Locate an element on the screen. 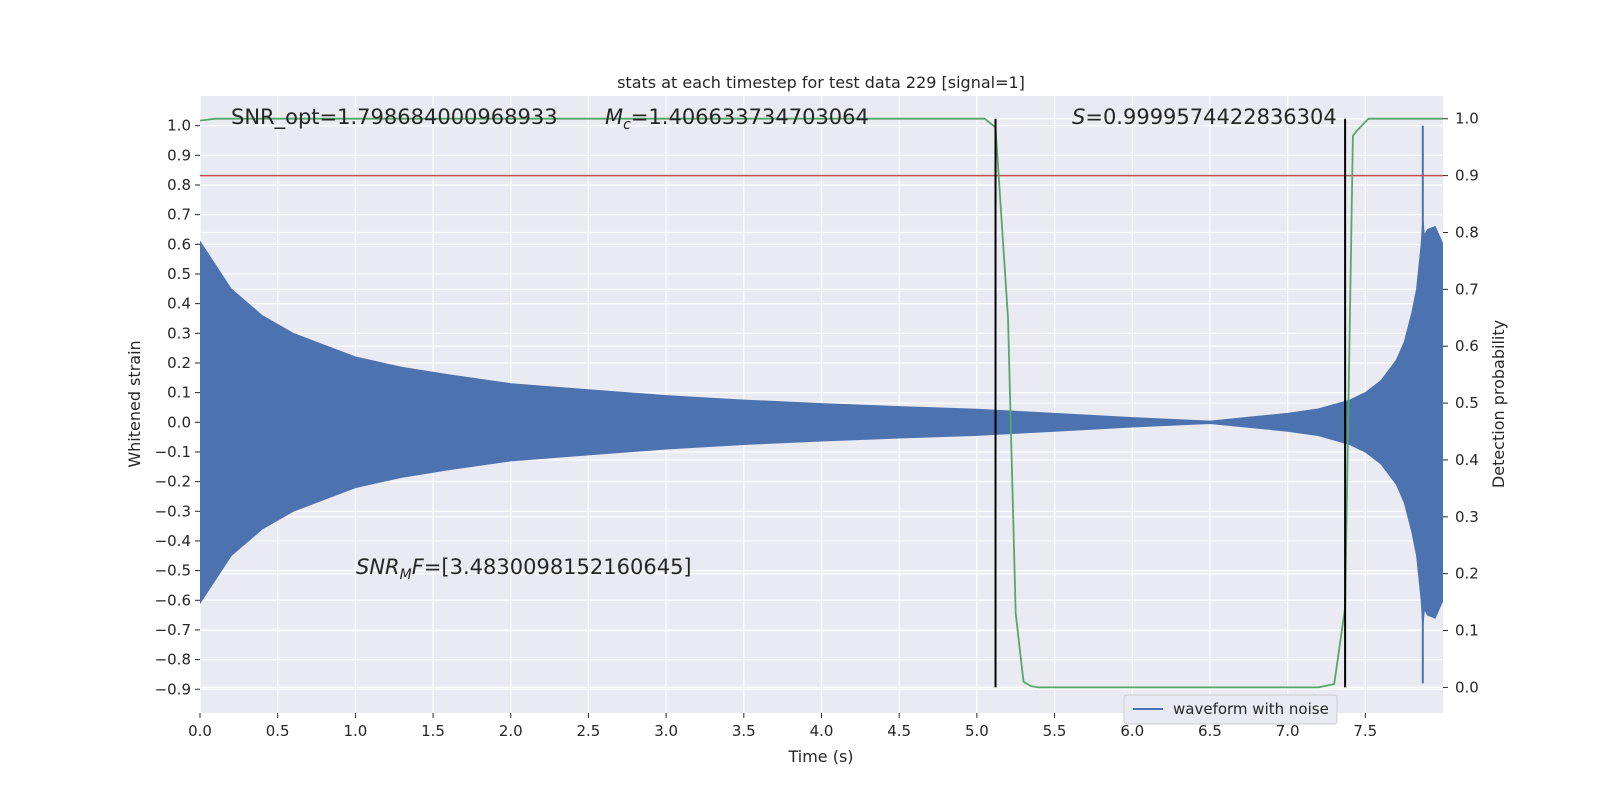  y-tick-label: 0.4 is located at coordinates (179, 304).